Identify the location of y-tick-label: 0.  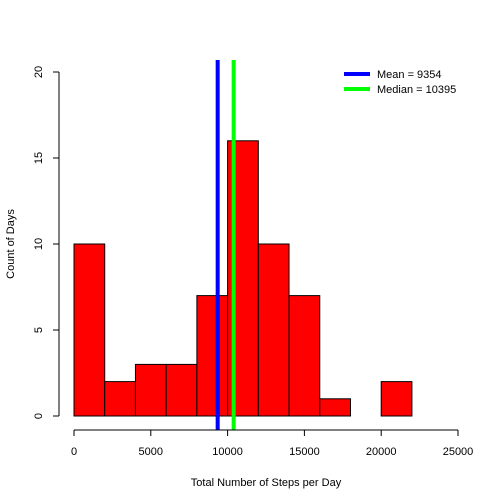
(39, 416).